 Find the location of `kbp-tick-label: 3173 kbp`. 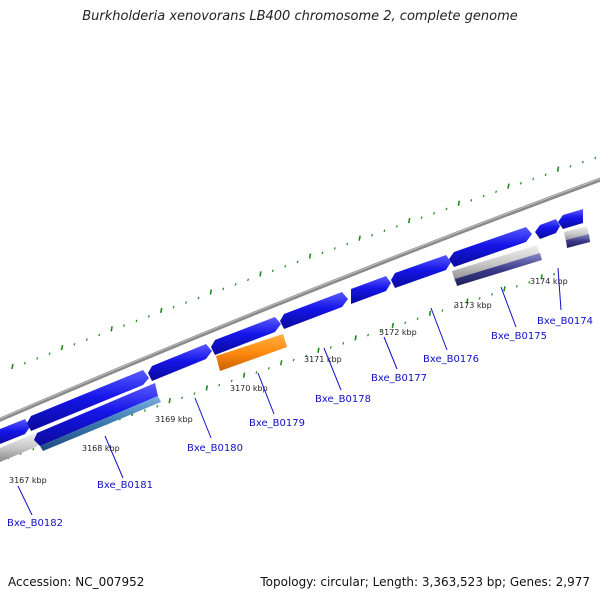

kbp-tick-label: 3173 kbp is located at coordinates (473, 305).